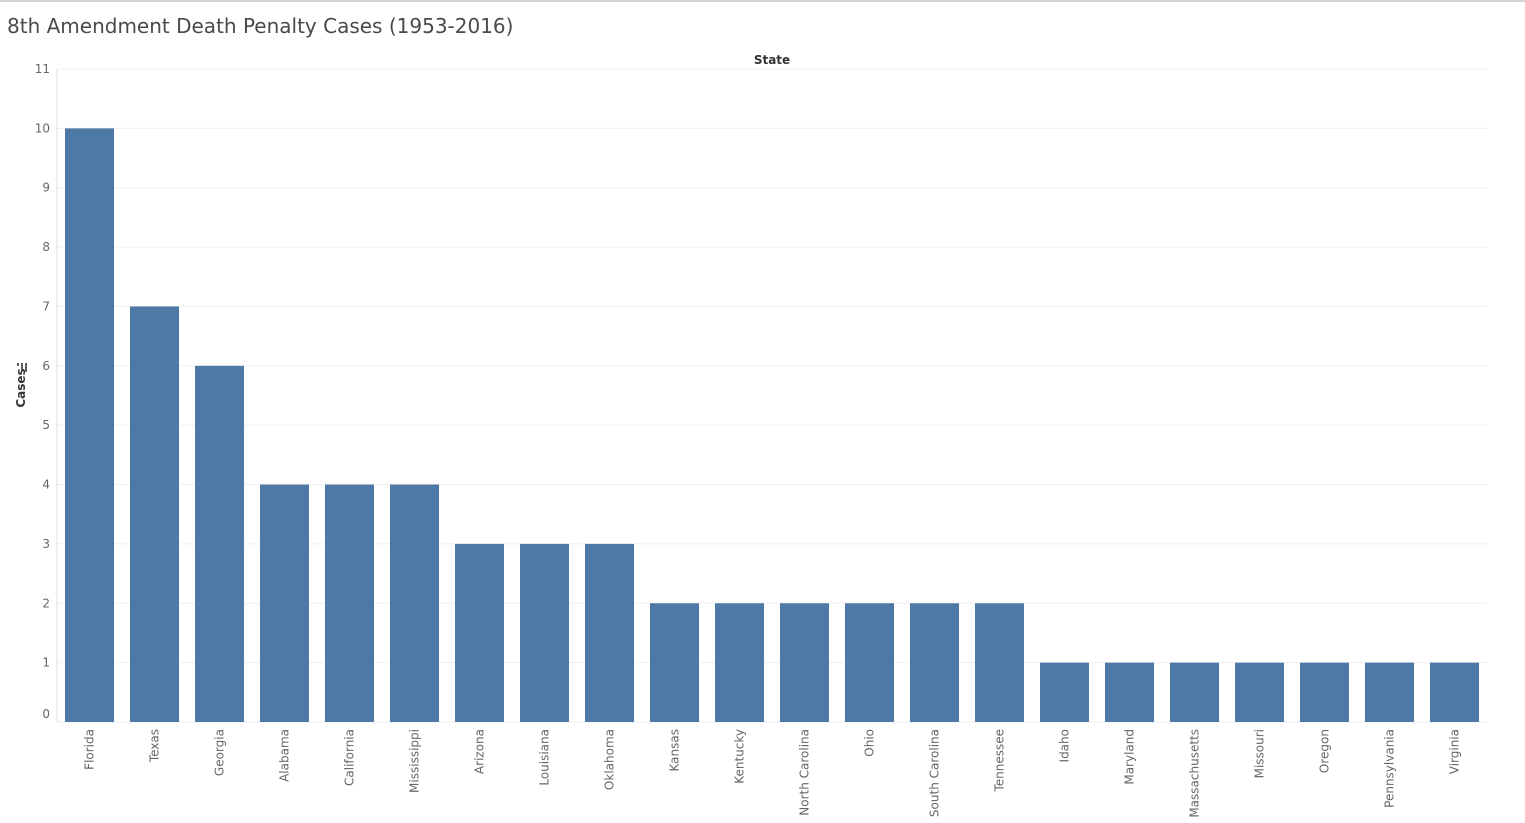  What do you see at coordinates (46, 188) in the screenshot?
I see `y-tick-label: 9` at bounding box center [46, 188].